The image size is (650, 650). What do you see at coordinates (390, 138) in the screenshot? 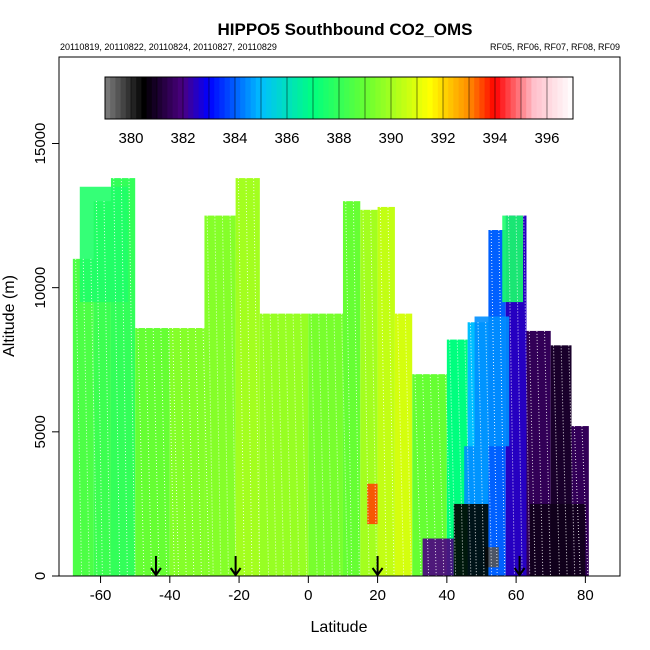
I see `colorbar-tick-label: 390` at bounding box center [390, 138].